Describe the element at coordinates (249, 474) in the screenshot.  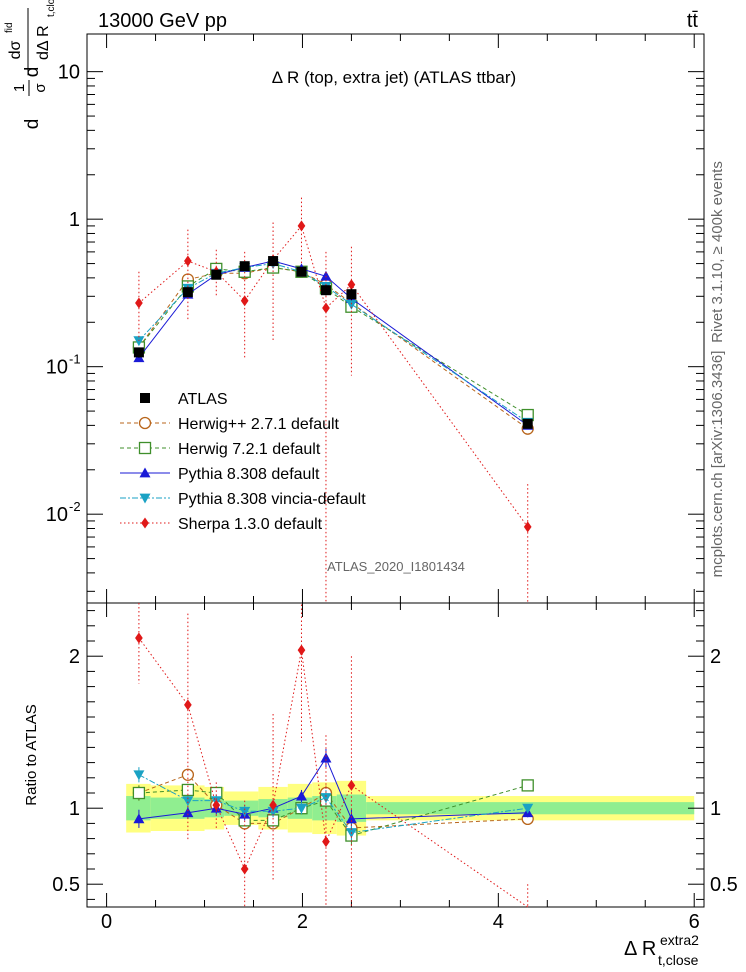
I see `legend-label: Pythia 8.308 default` at that location.